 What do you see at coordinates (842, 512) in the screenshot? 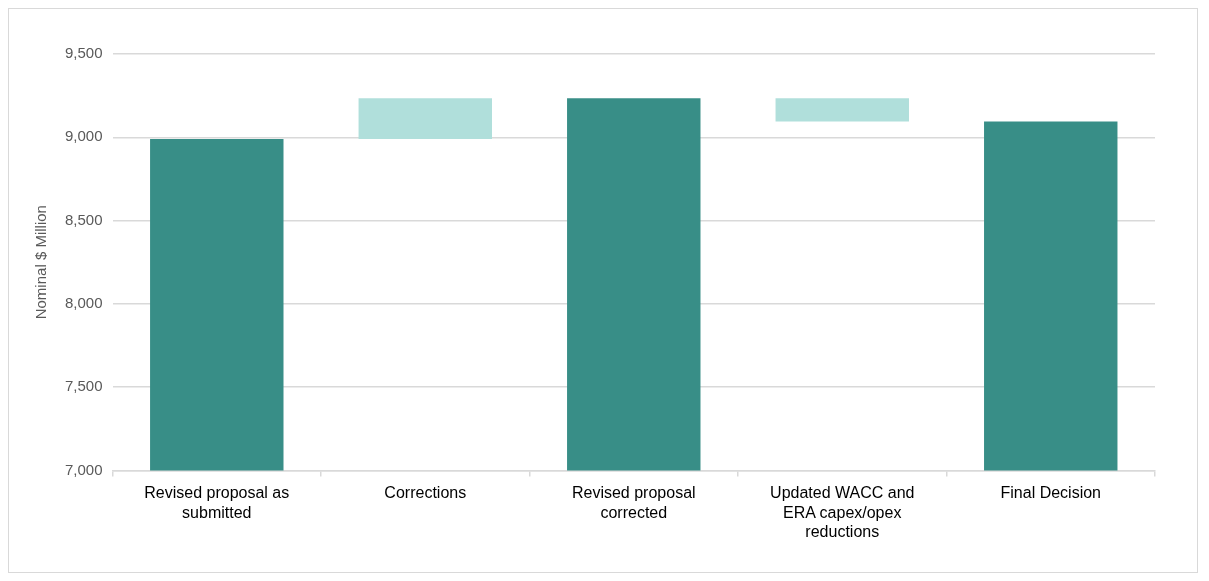
I see `x-tick-label: Updated WACC and ERA capex/opex reductions` at bounding box center [842, 512].